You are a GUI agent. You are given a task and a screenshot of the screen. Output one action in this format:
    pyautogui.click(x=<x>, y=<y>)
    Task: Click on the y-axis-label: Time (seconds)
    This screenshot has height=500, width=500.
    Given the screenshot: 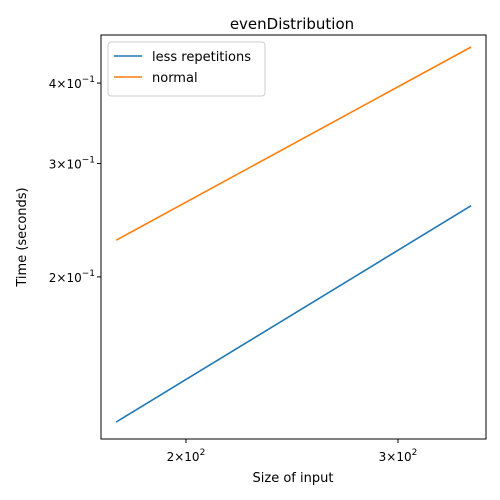 What is the action you would take?
    pyautogui.click(x=22, y=237)
    